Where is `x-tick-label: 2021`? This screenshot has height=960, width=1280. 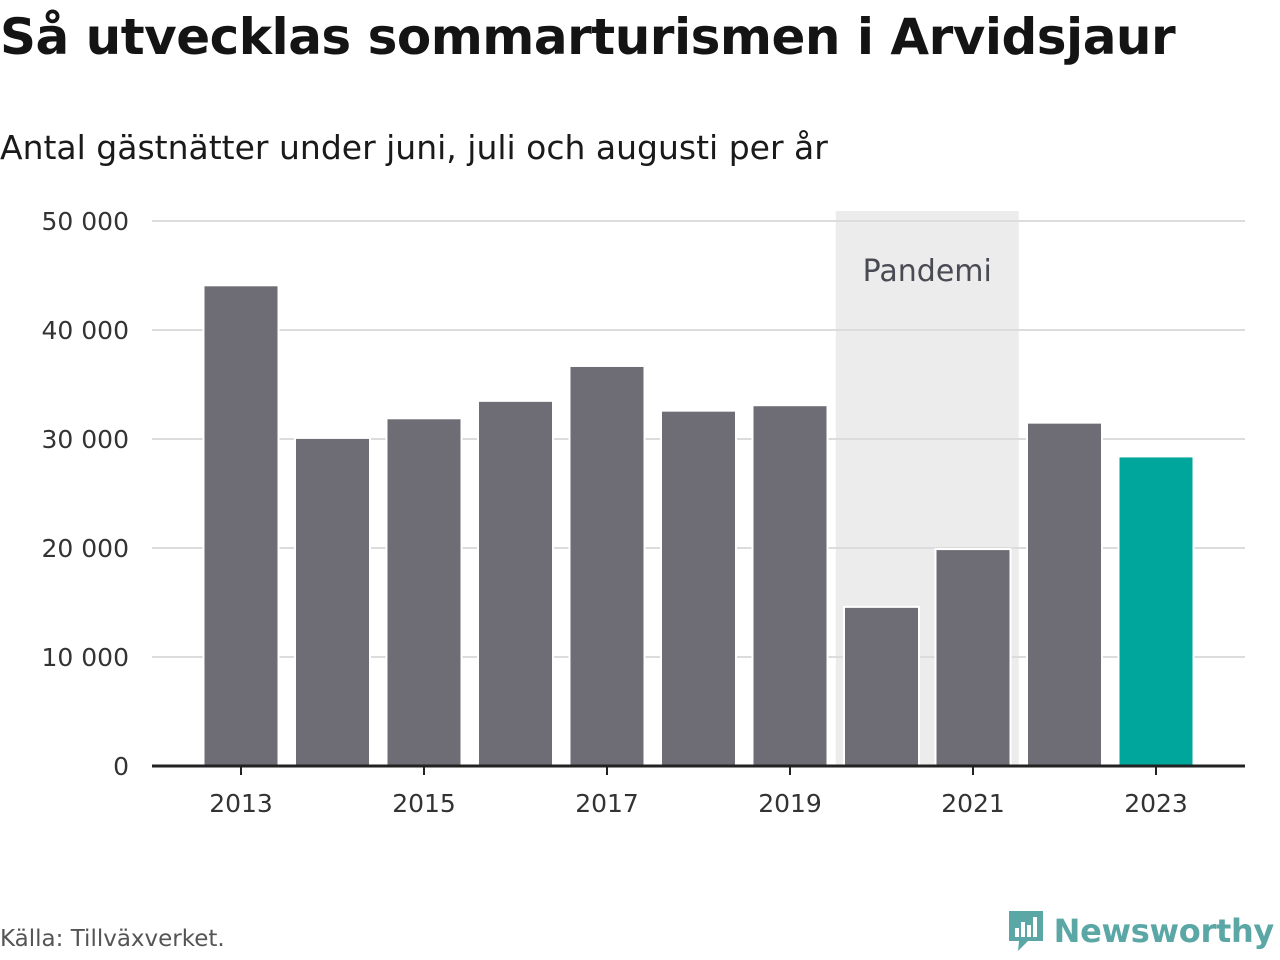 x-tick-label: 2021 is located at coordinates (973, 803).